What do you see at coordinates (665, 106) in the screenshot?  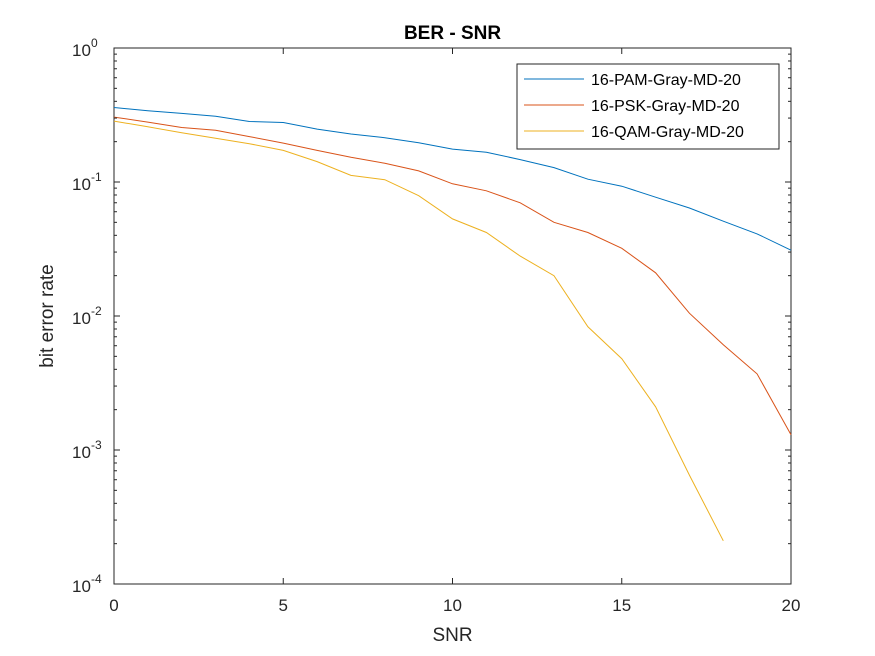 I see `legend-label: 16-PSK-Gray-MD-20` at bounding box center [665, 106].